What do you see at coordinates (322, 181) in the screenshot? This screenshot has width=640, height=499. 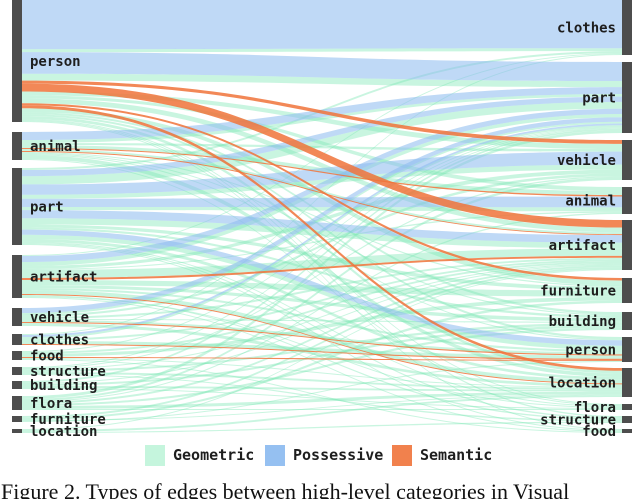 I see `edge-part-to-vehicle-geometric` at bounding box center [322, 181].